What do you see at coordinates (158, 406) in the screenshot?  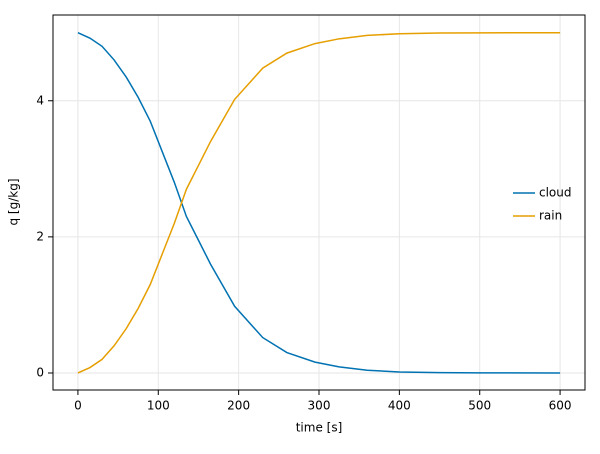 I see `x-tick-label: 100` at bounding box center [158, 406].